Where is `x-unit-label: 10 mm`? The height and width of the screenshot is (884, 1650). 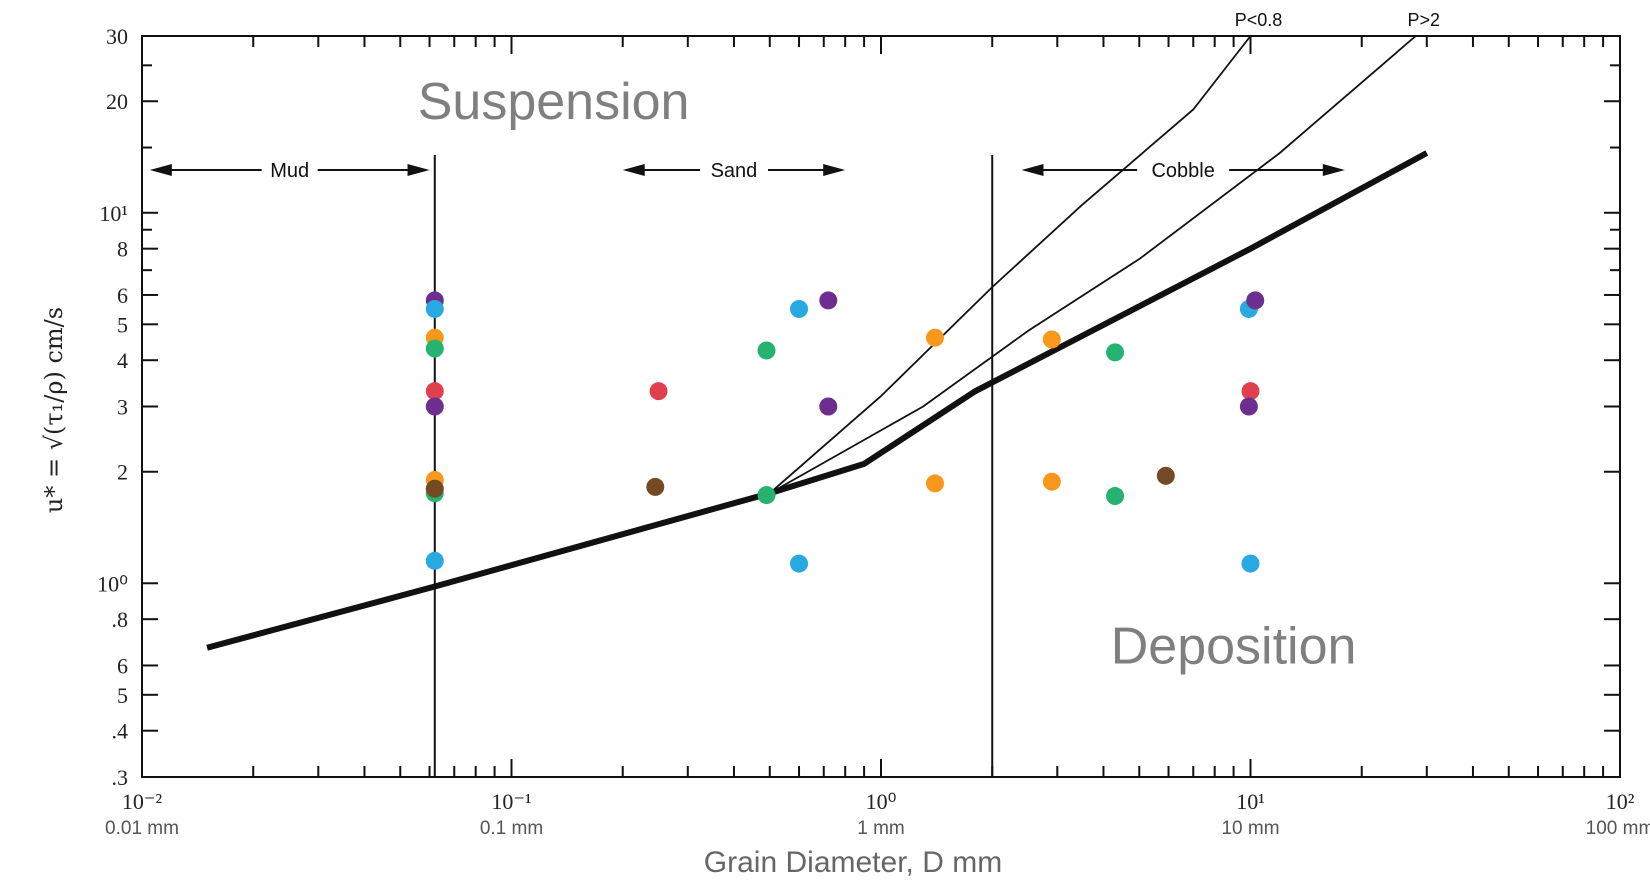 x-unit-label: 10 mm is located at coordinates (1250, 828).